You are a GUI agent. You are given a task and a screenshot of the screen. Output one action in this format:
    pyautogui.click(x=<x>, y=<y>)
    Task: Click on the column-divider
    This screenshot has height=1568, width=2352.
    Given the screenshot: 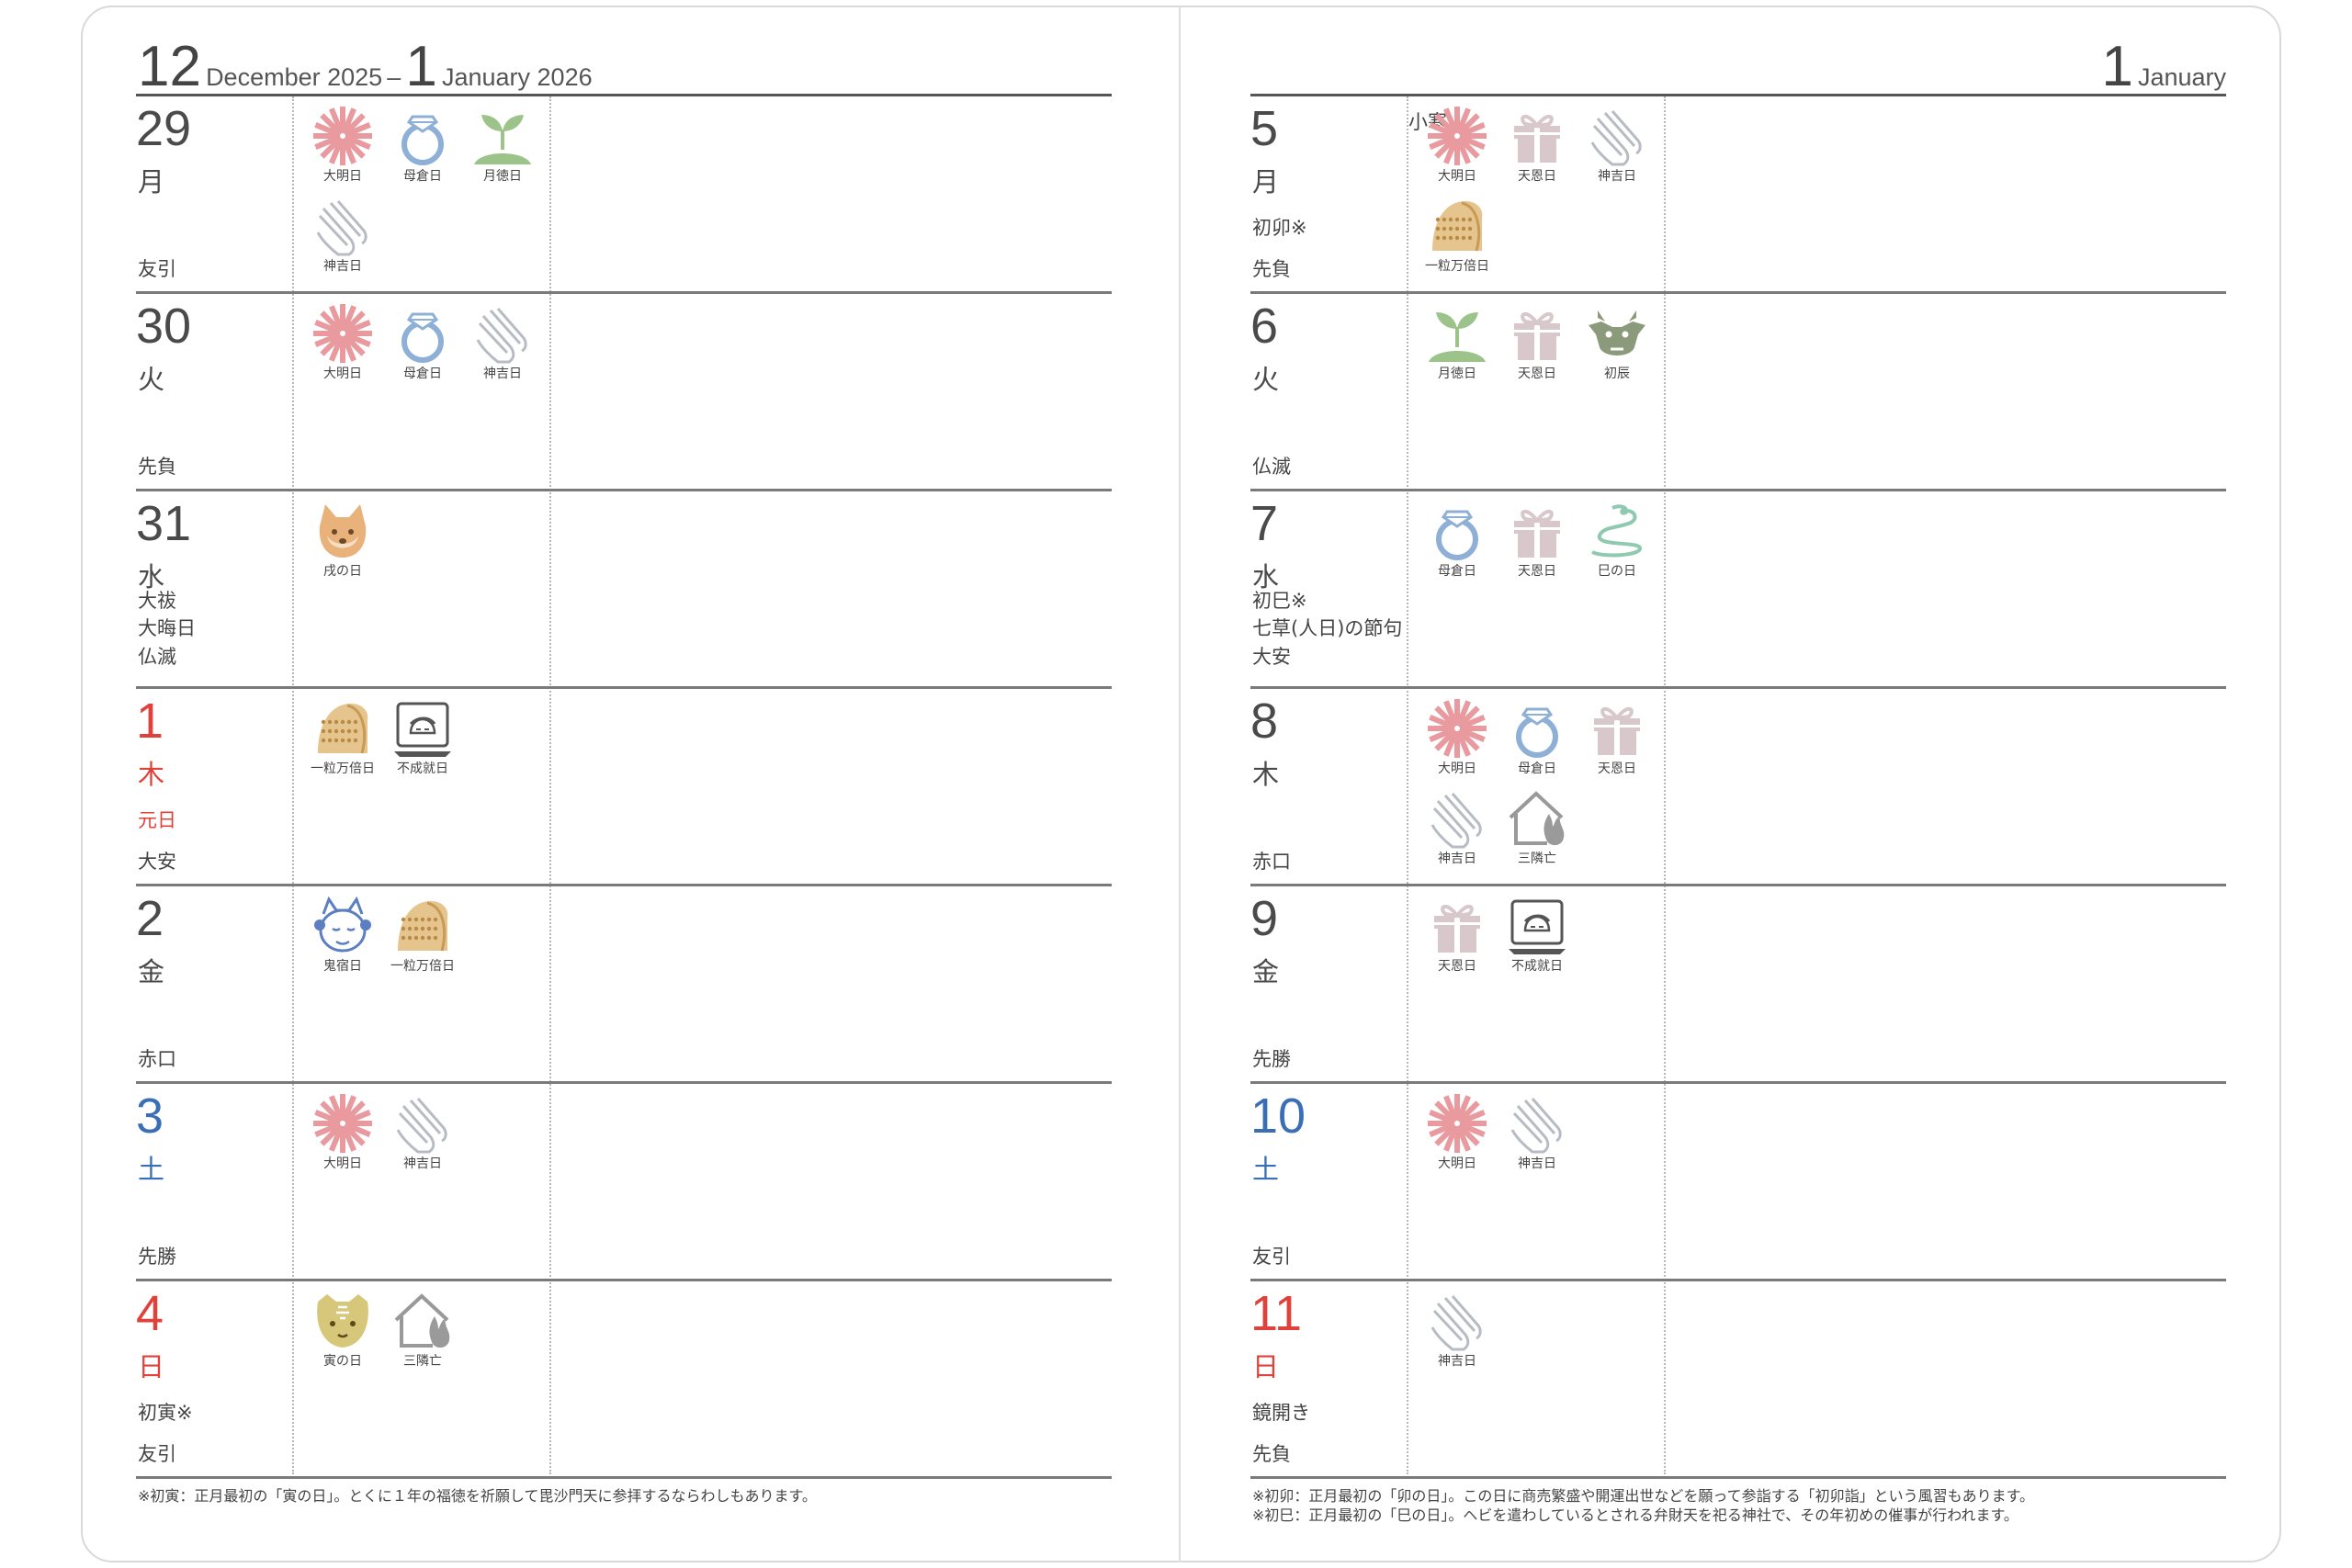 What is the action you would take?
    pyautogui.click(x=1408, y=785)
    